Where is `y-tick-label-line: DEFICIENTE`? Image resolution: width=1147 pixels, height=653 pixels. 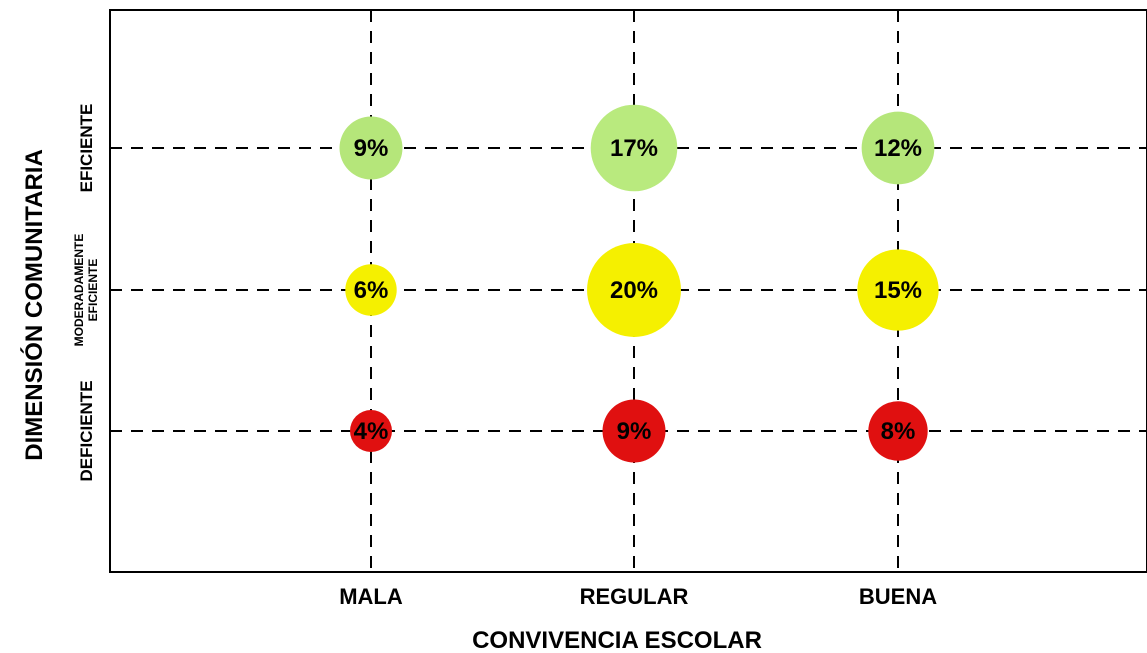
y-tick-label-line: DEFICIENTE is located at coordinates (86, 430).